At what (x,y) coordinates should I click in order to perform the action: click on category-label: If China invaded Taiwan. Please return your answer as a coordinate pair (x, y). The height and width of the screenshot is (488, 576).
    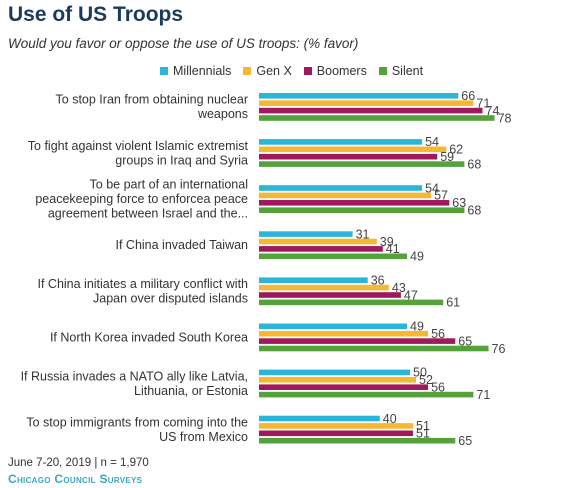
    Looking at the image, I should click on (182, 245).